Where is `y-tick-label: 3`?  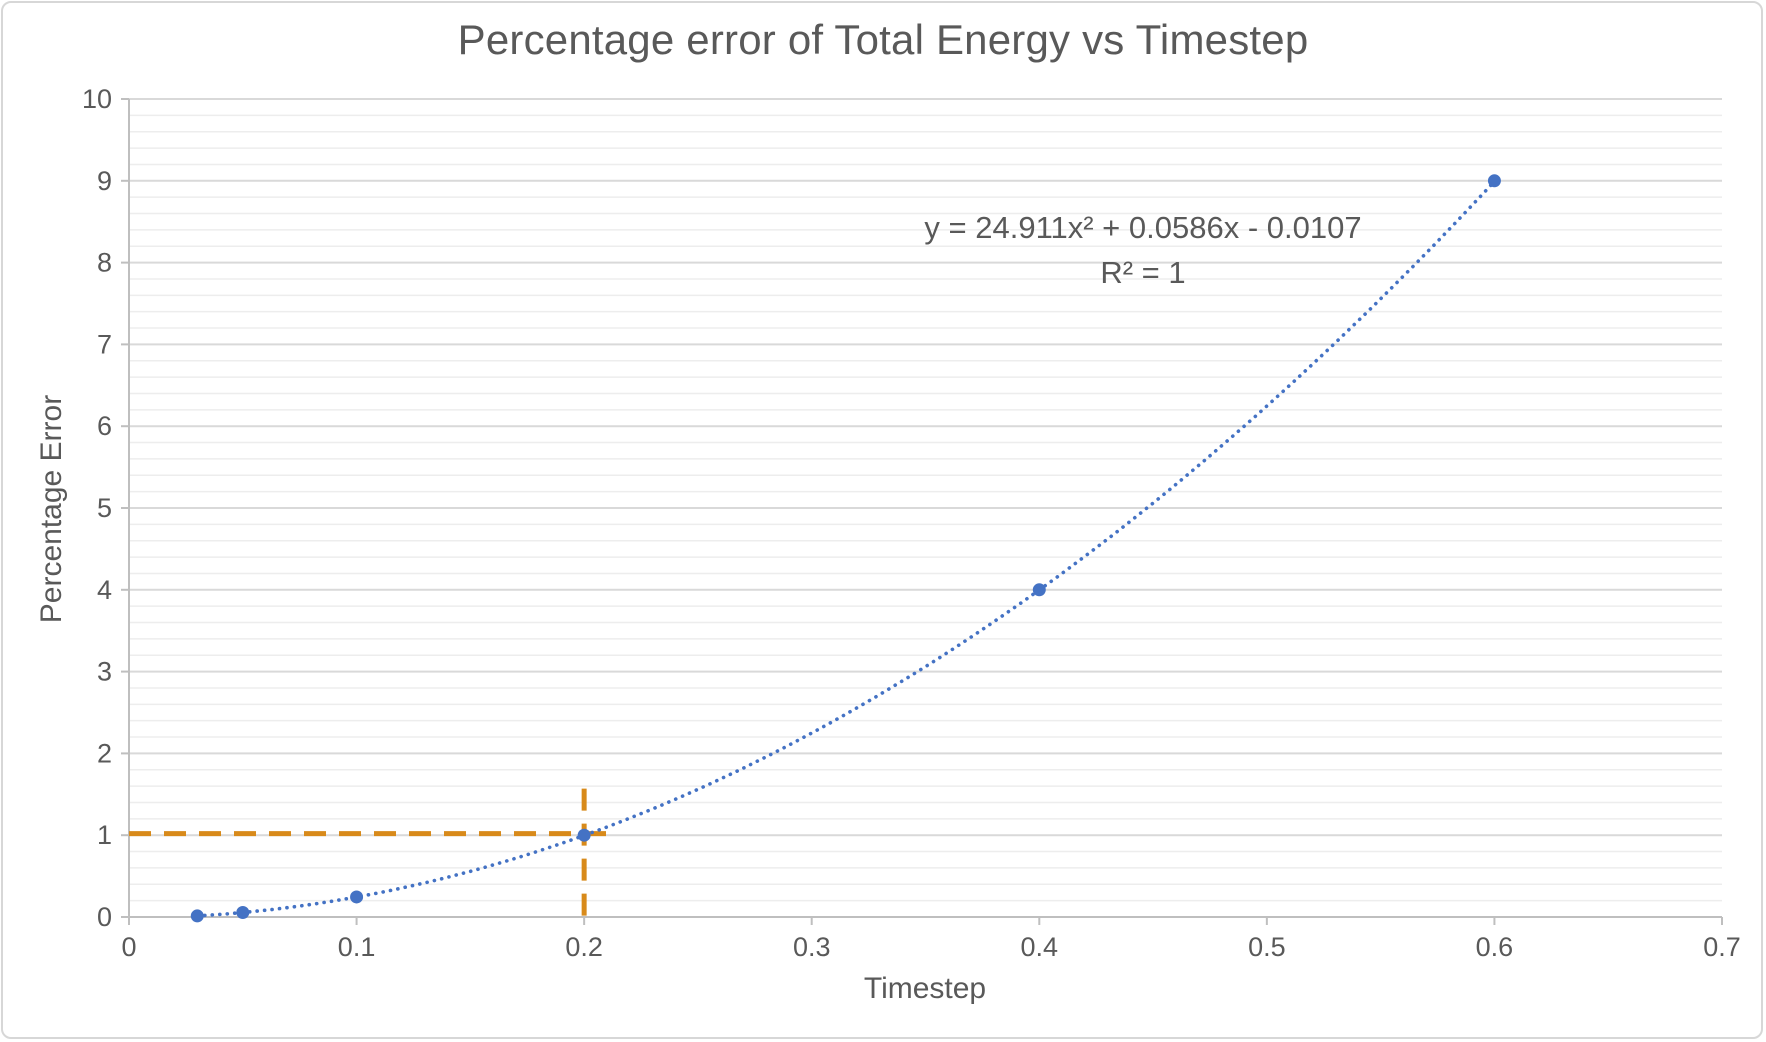 y-tick-label: 3 is located at coordinates (104, 672).